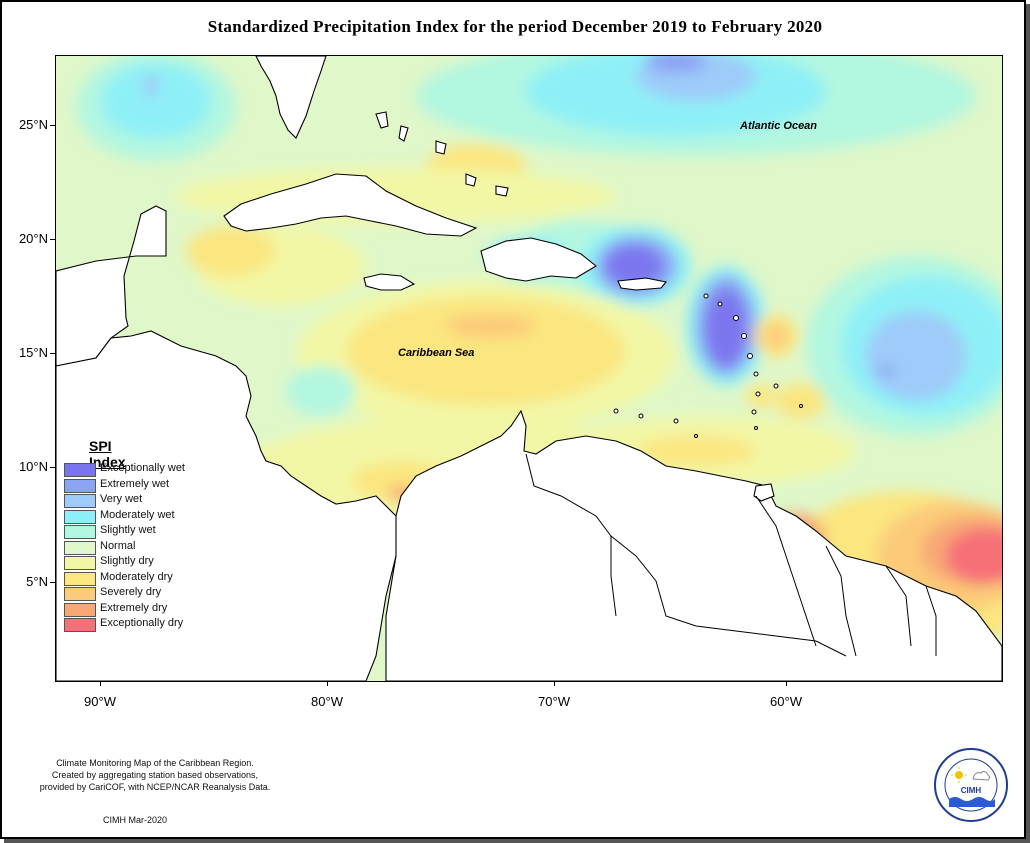 This screenshot has width=1030, height=843. Describe the element at coordinates (128, 530) in the screenshot. I see `legend-label: Slightly wet` at that location.